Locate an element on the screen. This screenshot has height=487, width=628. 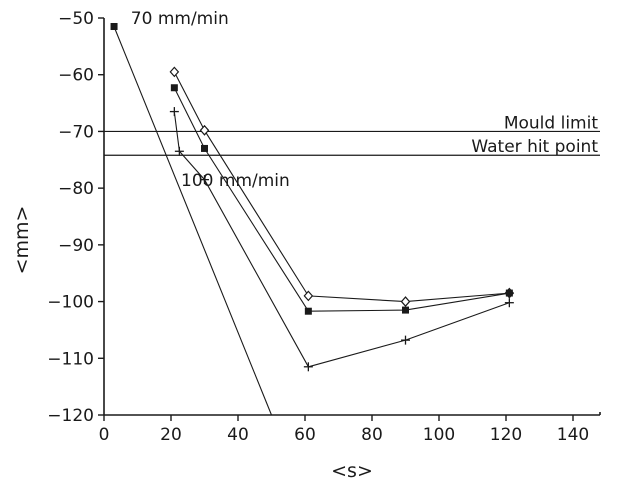
x-axis-title: <s> is located at coordinates (352, 471).